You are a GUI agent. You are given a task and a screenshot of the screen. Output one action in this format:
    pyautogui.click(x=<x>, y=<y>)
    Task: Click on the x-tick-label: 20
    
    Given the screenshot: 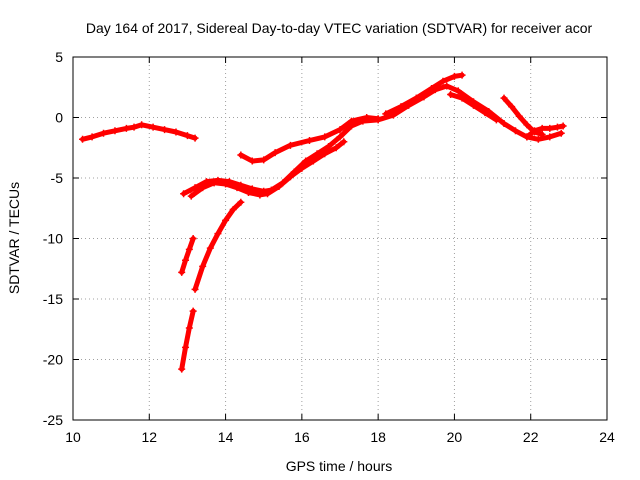 What is the action you would take?
    pyautogui.click(x=455, y=437)
    